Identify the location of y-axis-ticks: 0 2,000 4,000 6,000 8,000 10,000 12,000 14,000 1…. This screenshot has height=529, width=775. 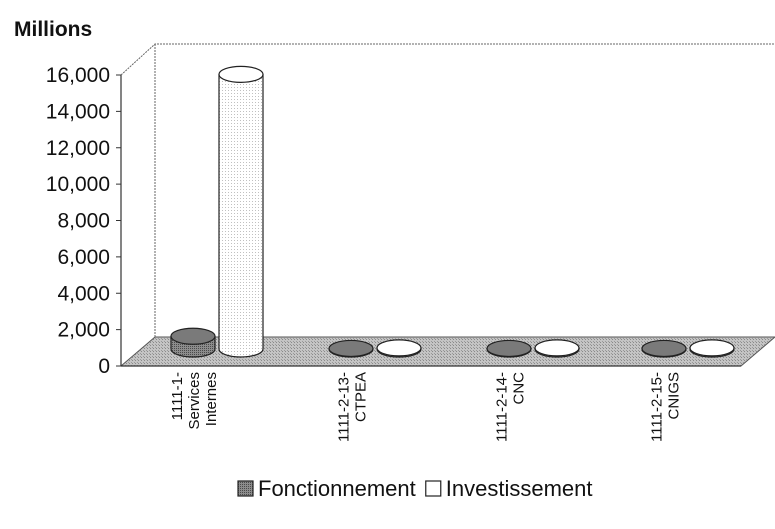
(83, 221).